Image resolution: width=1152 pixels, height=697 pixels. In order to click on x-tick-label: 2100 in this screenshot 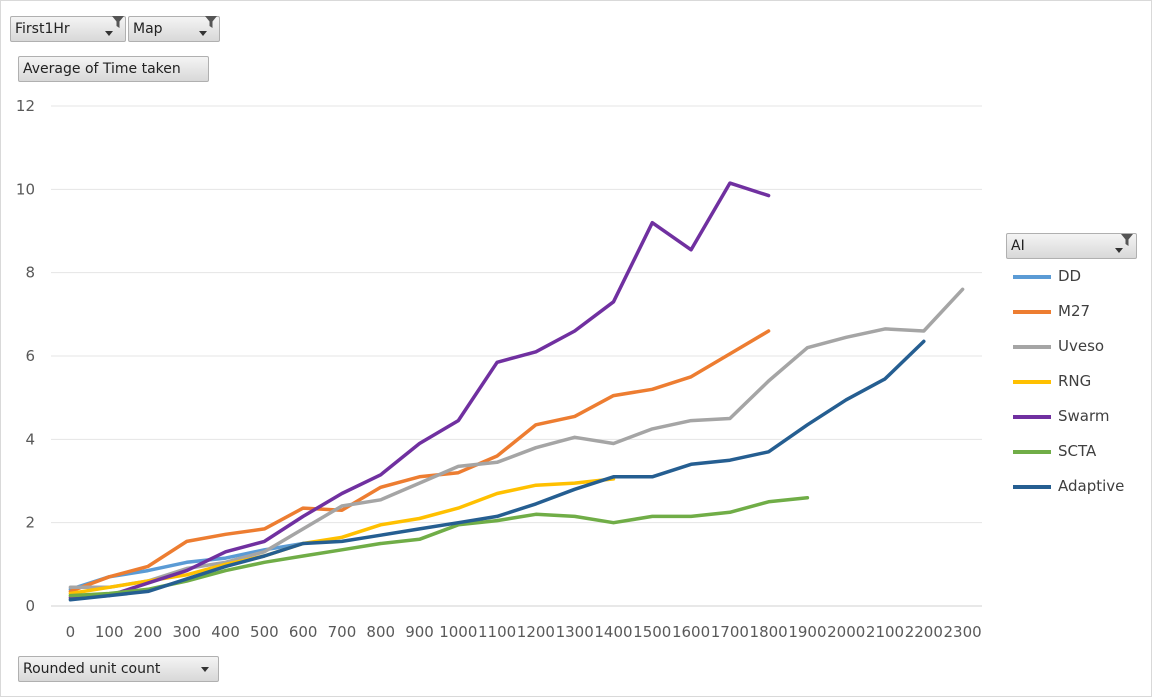, I will do `click(885, 632)`.